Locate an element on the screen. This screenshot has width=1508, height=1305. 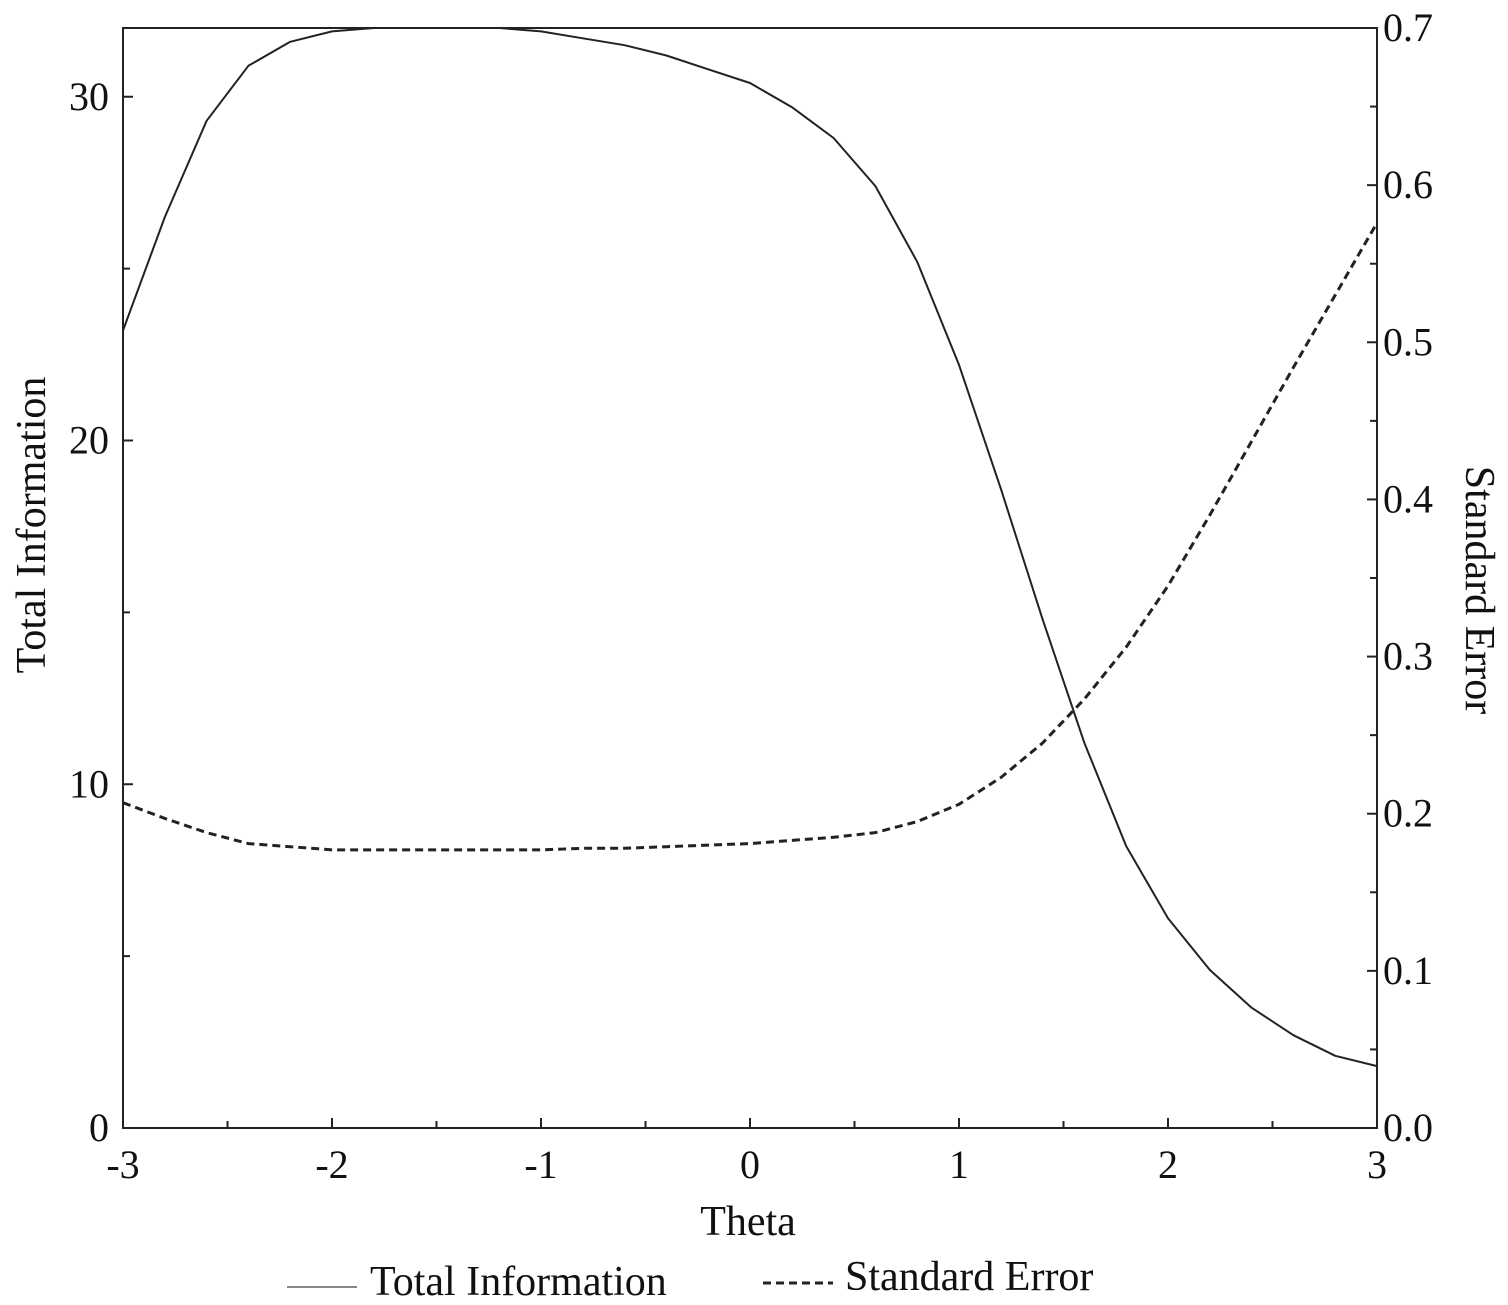
x-tick-label: 3 is located at coordinates (1377, 1164).